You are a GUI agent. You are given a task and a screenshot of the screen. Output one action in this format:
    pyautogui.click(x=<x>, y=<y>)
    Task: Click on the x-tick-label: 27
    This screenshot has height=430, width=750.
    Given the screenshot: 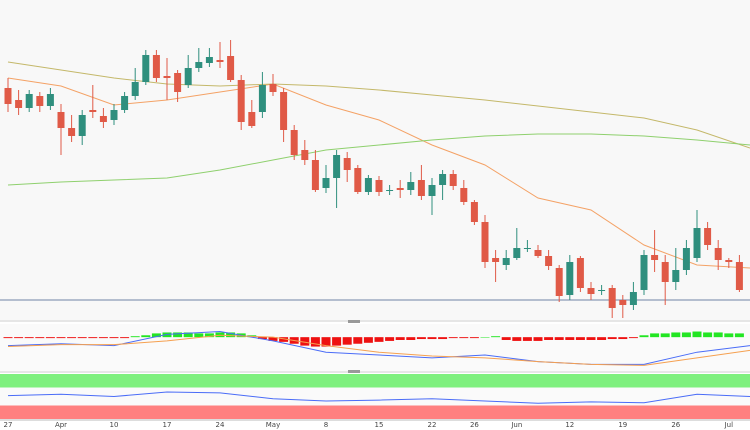 What is the action you would take?
    pyautogui.click(x=8, y=425)
    